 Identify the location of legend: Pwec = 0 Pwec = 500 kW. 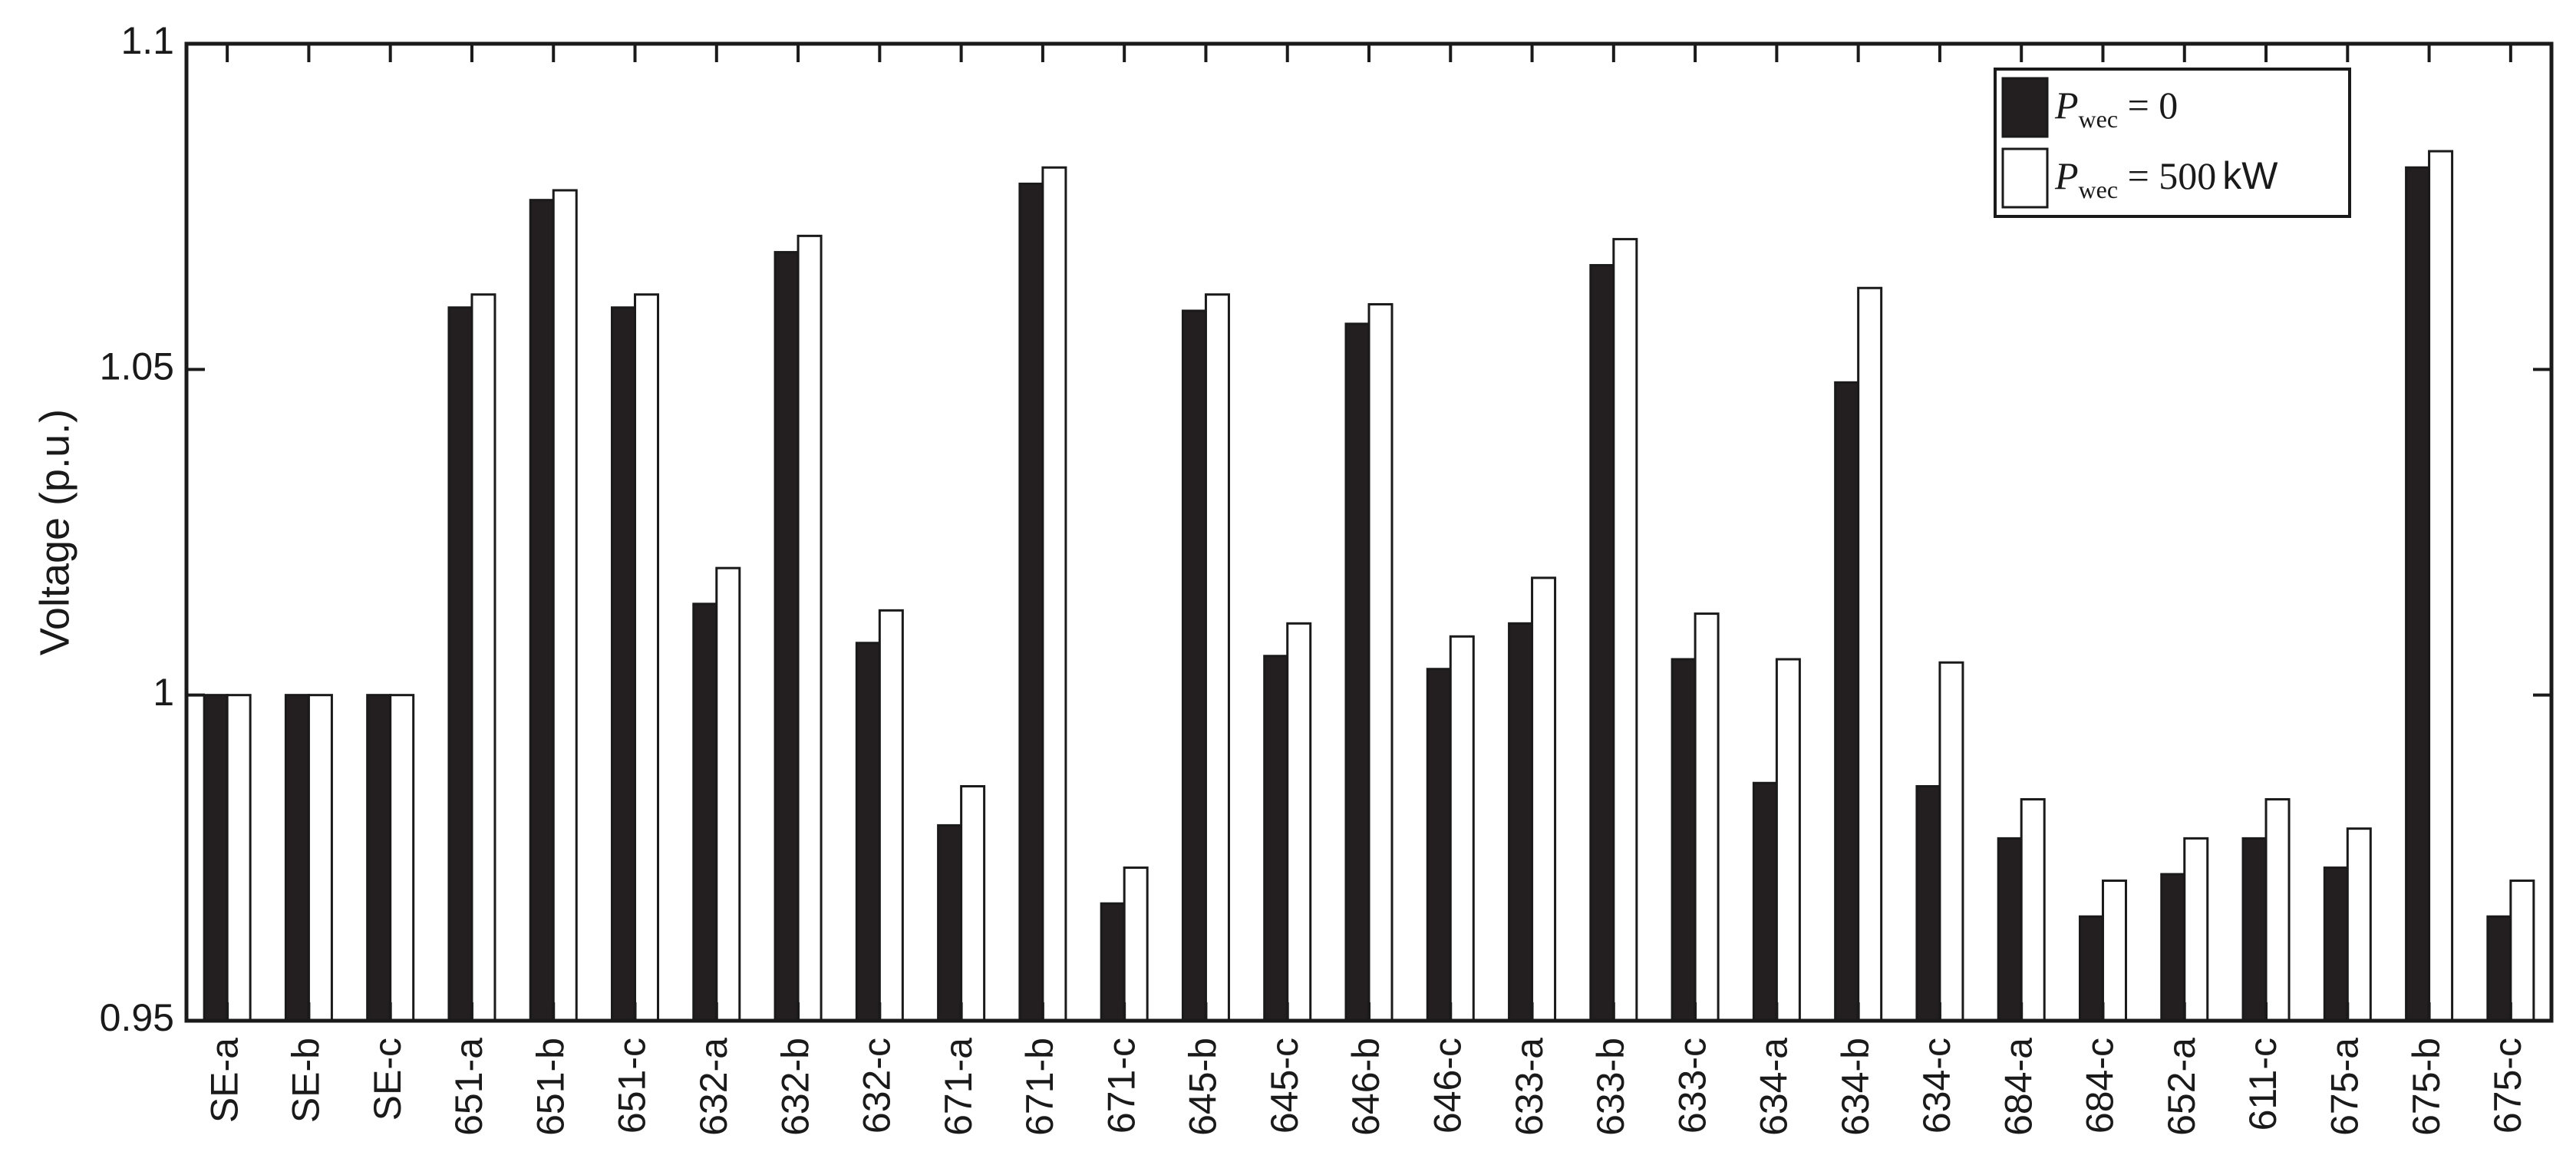
(2172, 143).